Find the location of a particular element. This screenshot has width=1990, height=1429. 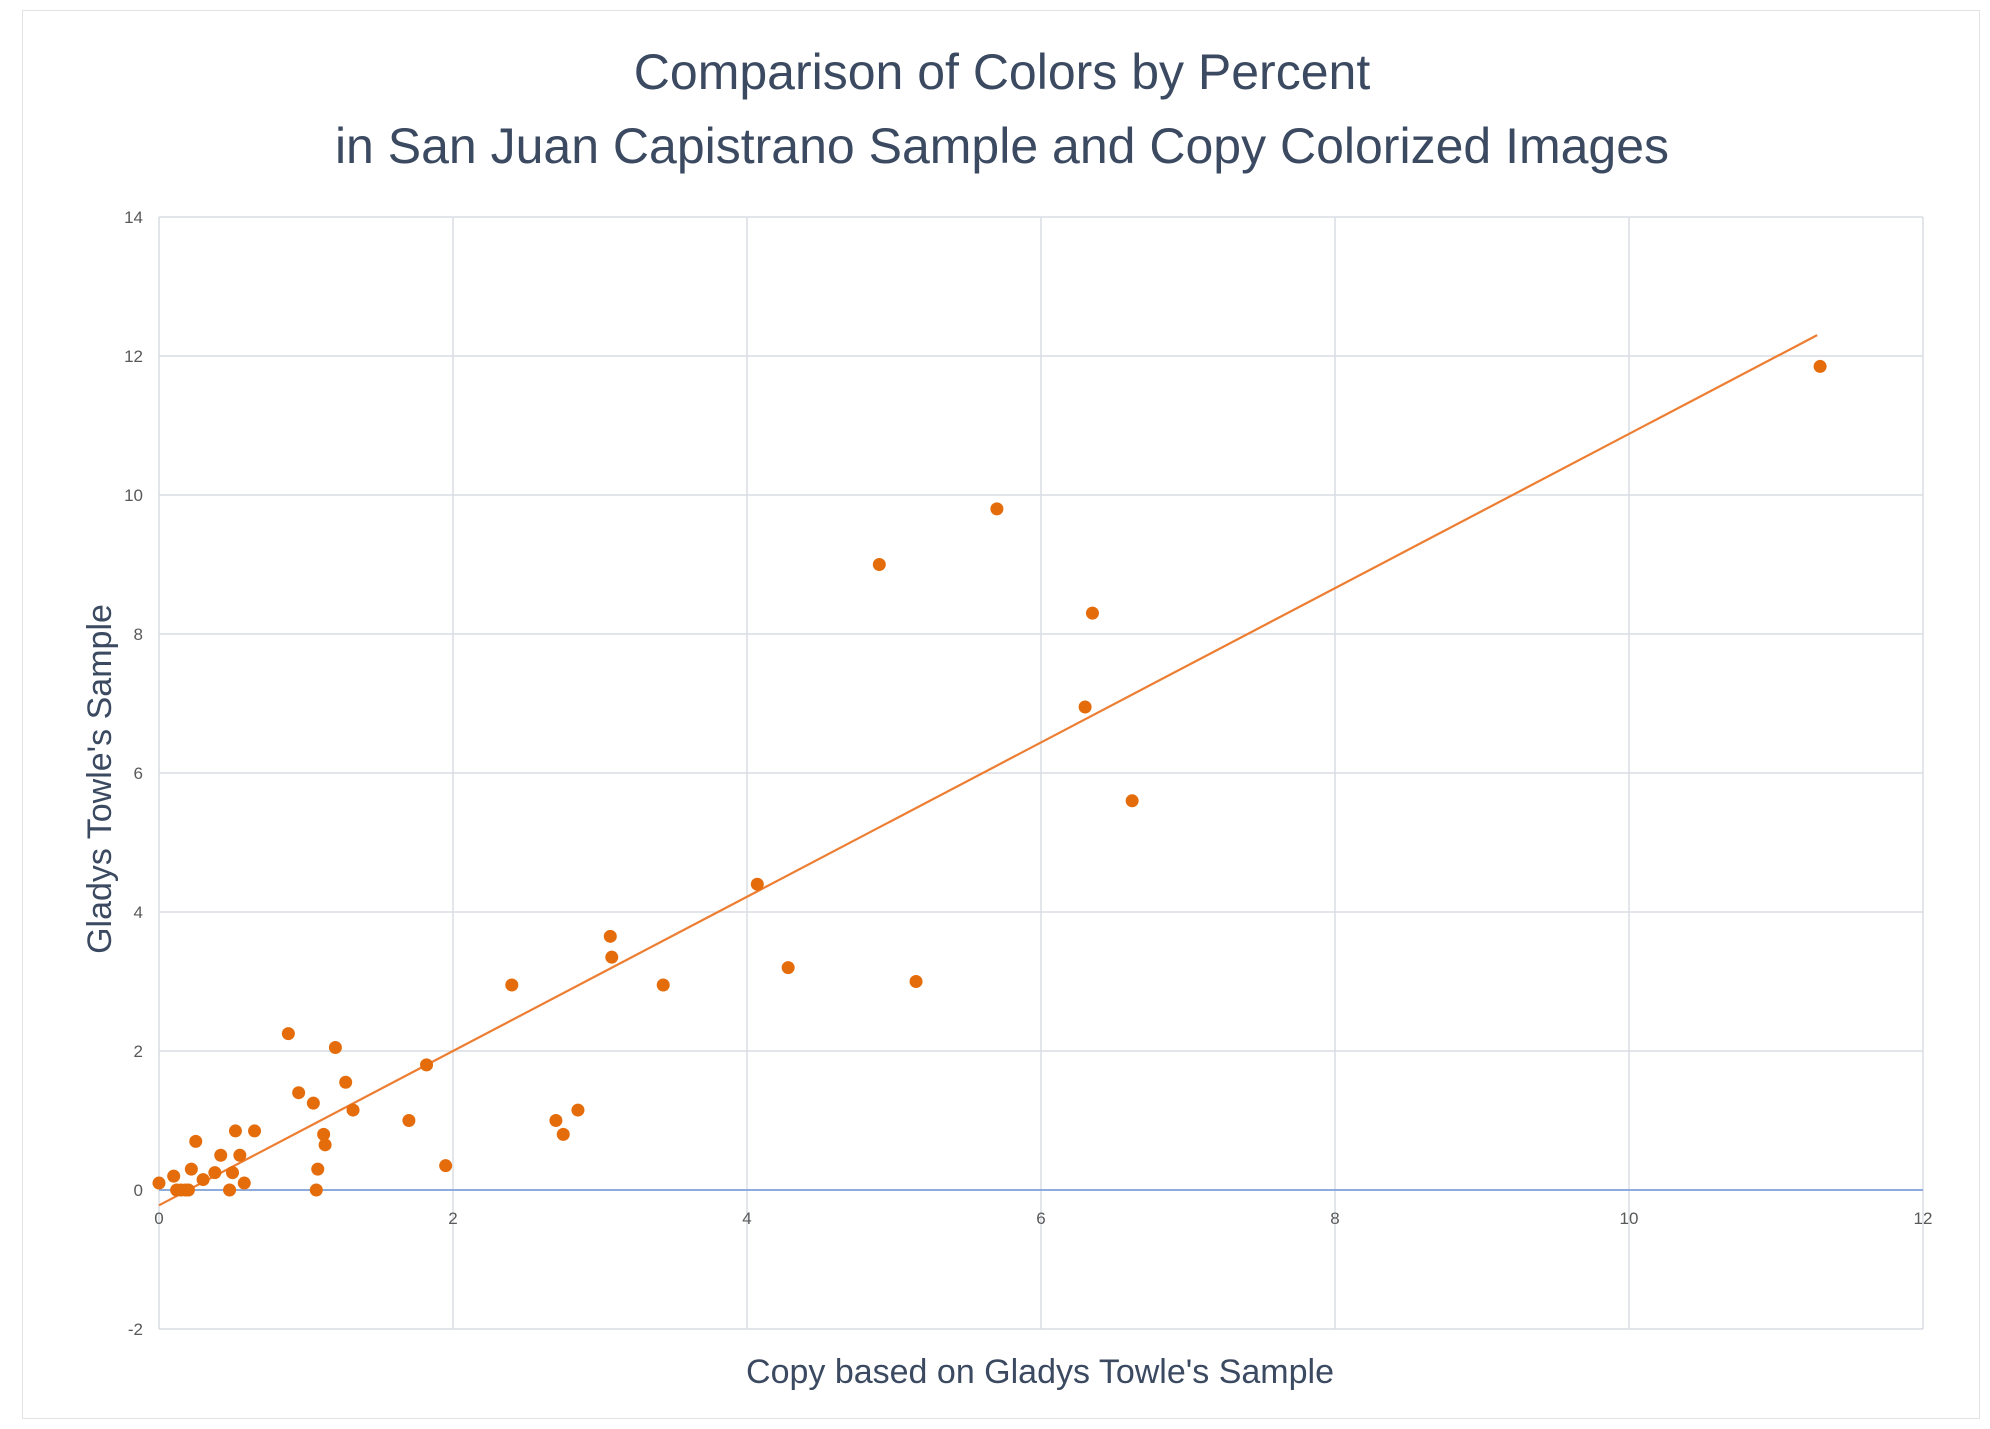

x-tick-label: 8 is located at coordinates (1334, 1218).